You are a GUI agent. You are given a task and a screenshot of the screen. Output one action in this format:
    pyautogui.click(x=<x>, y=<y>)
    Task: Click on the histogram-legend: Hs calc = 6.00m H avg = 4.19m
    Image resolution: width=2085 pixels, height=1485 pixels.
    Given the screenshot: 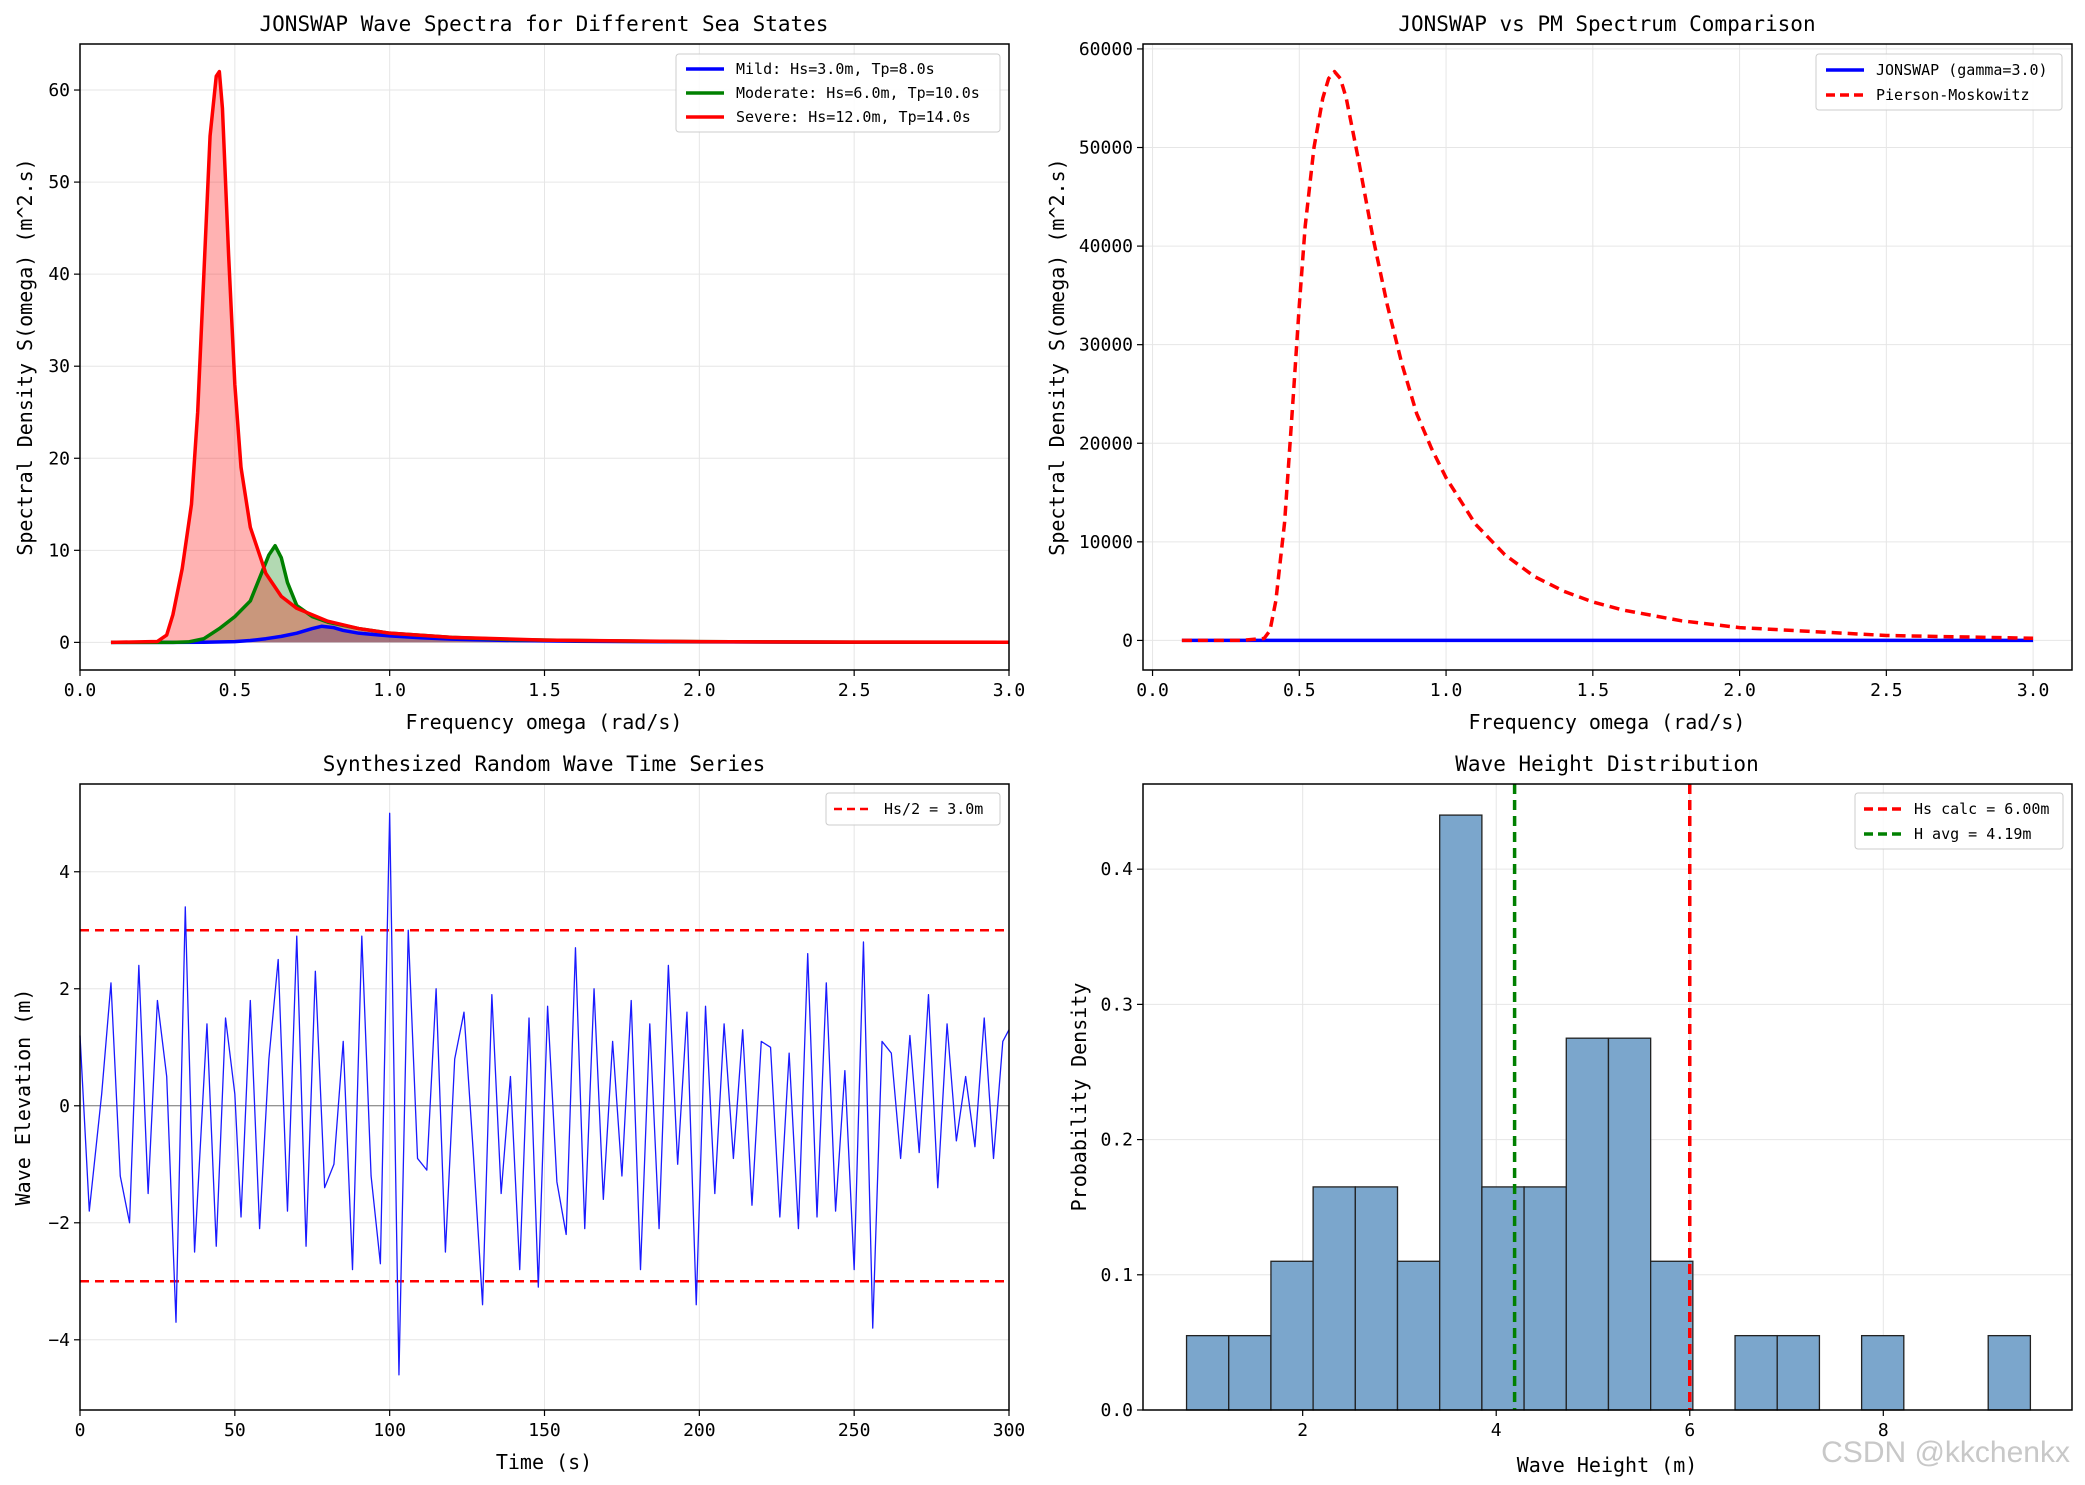 What is the action you would take?
    pyautogui.click(x=1959, y=821)
    